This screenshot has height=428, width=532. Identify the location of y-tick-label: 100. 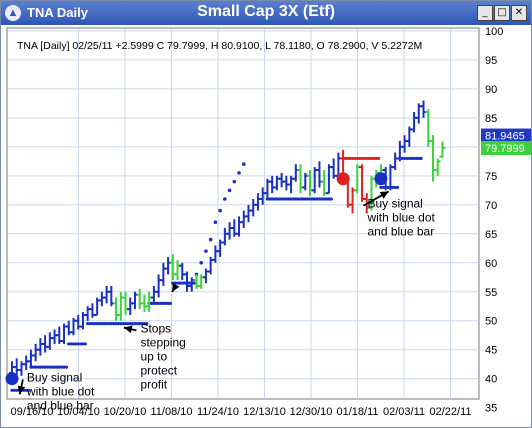
(494, 32).